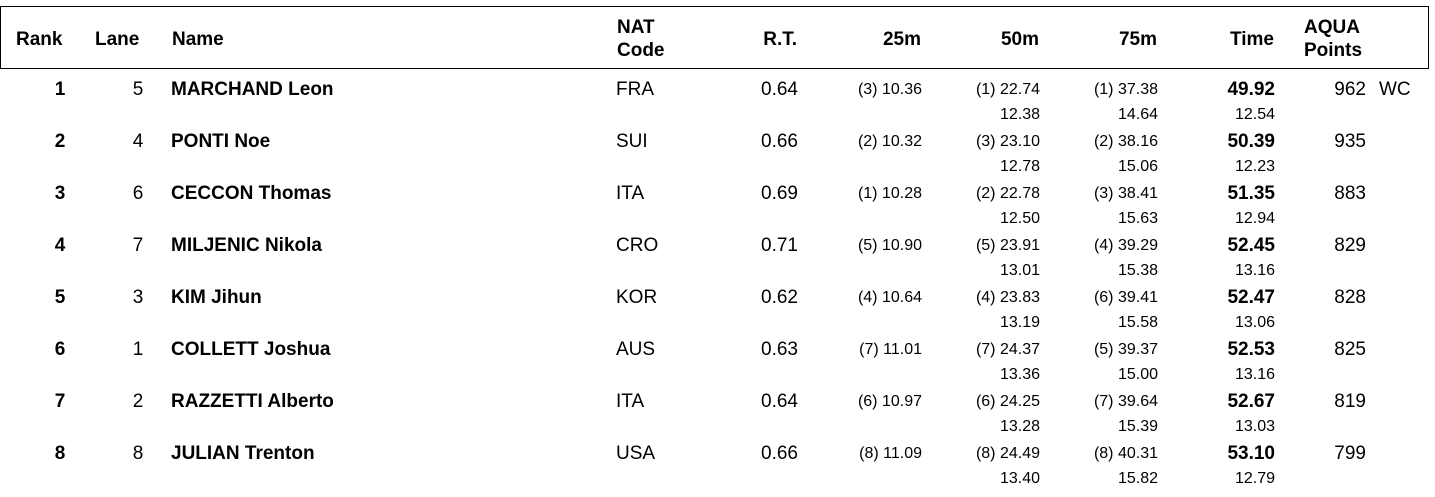 Image resolution: width=1435 pixels, height=497 pixels. I want to click on aqua-points: 799, so click(1350, 453).